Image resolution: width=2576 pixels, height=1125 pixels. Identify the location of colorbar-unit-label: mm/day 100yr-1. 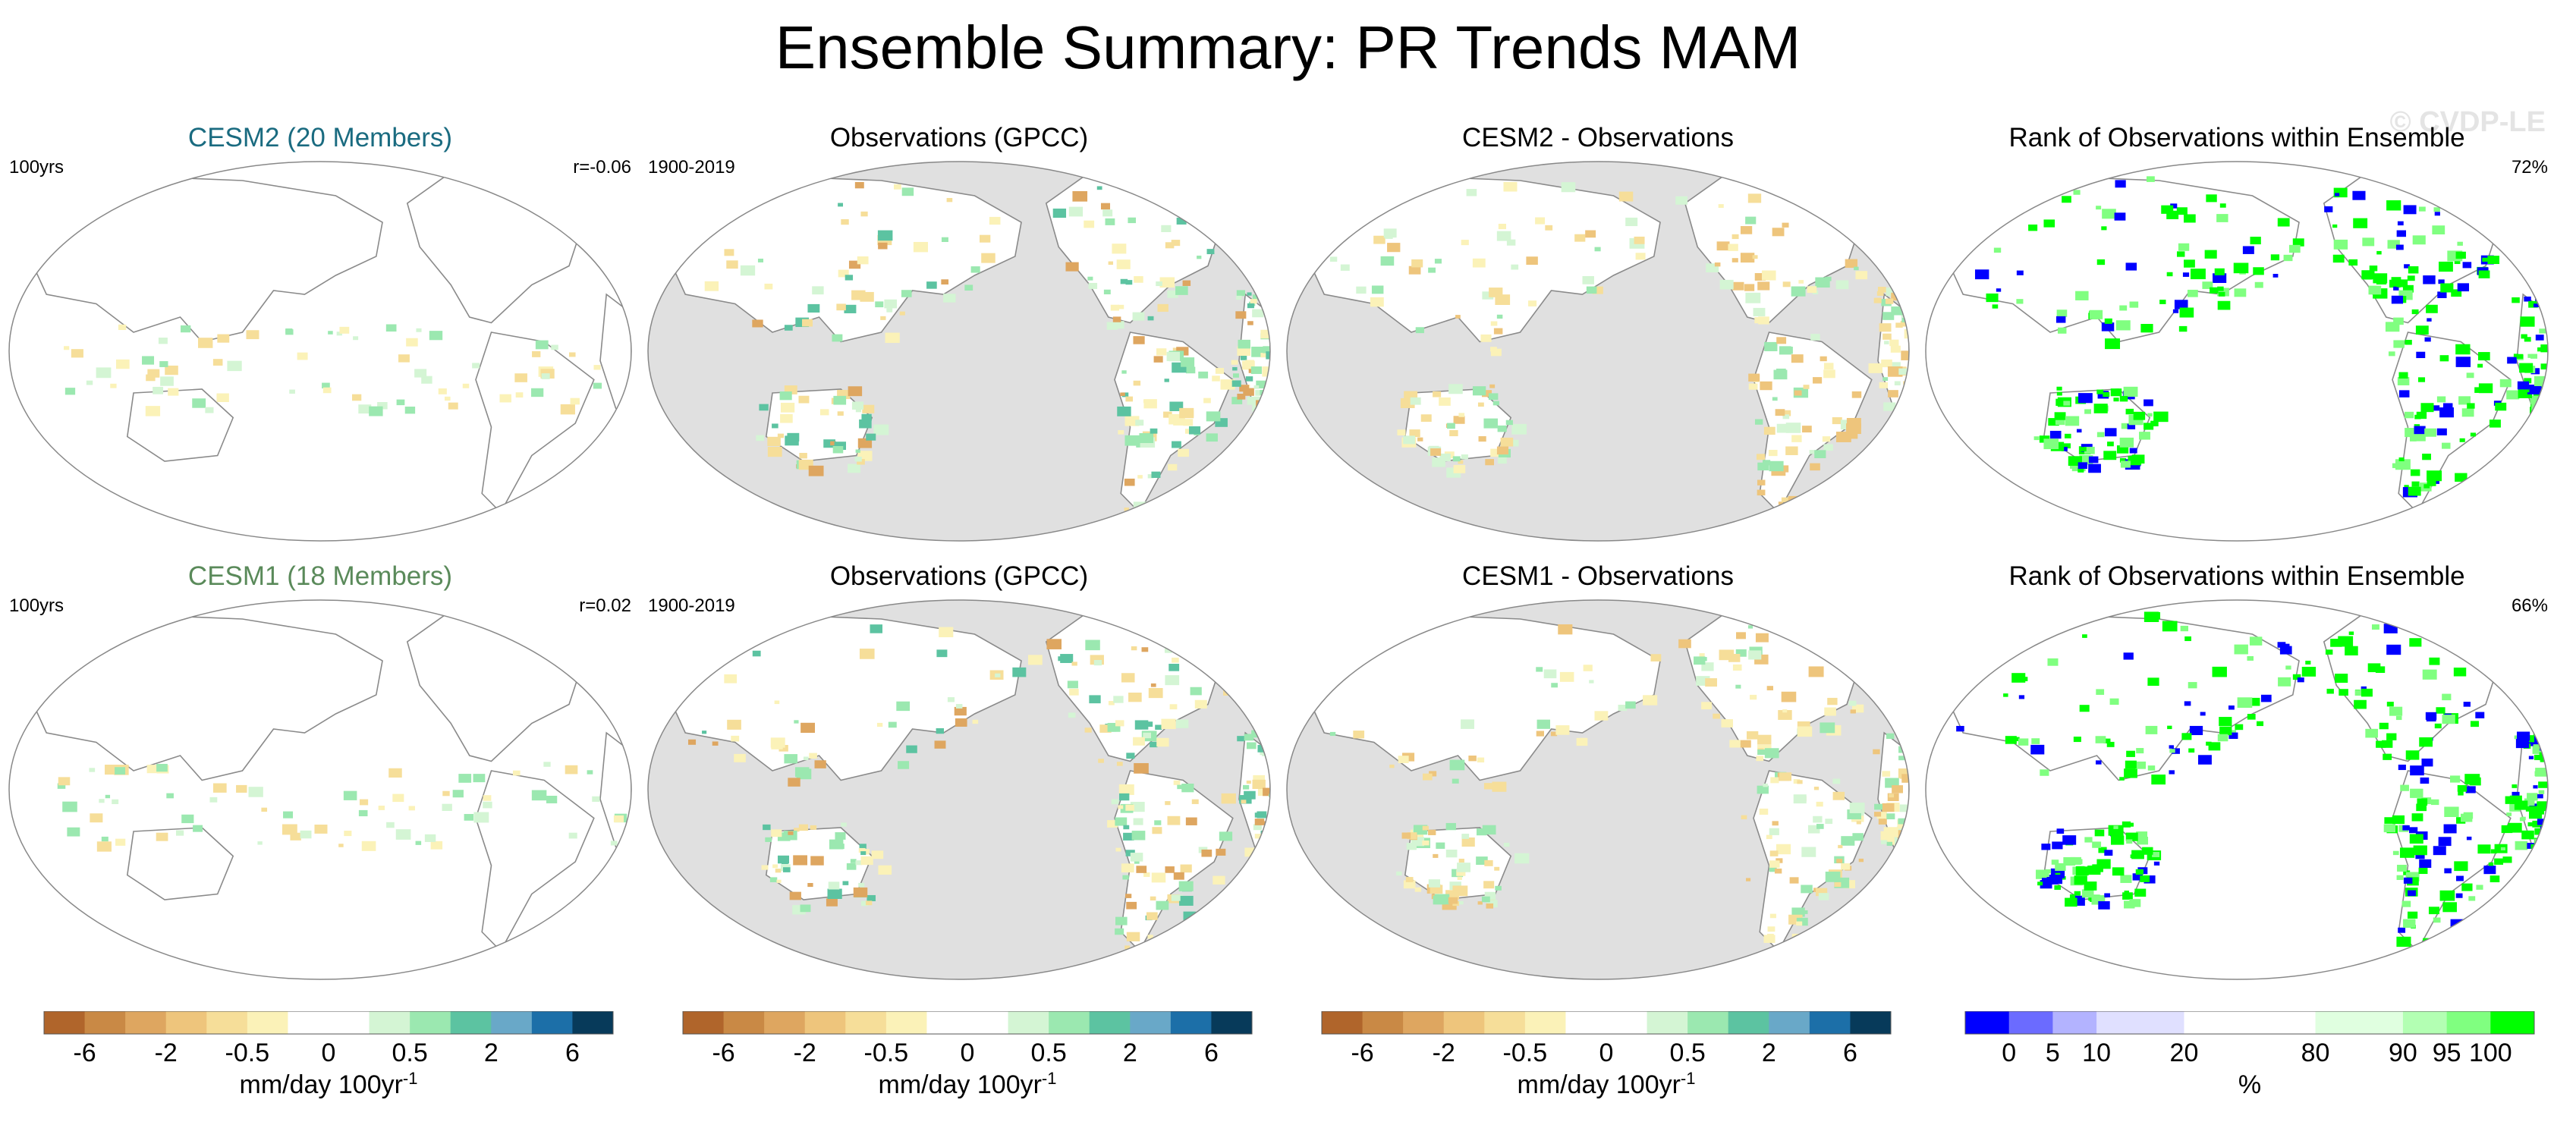
(968, 1084).